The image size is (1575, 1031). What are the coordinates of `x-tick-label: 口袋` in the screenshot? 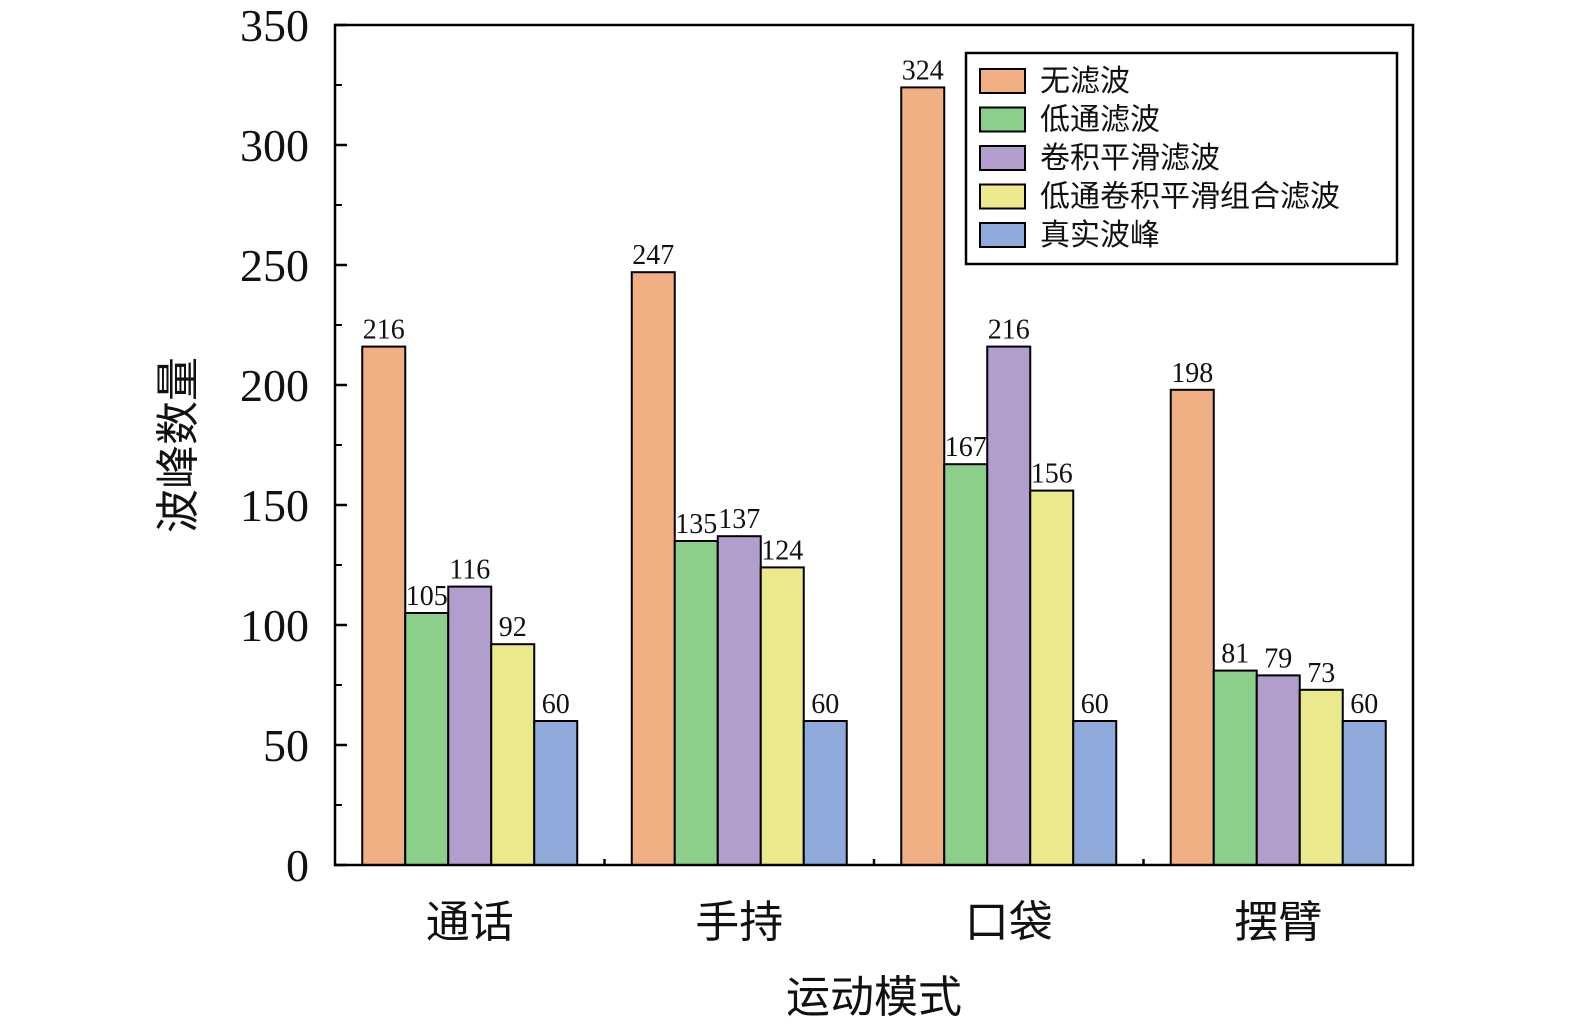 It's located at (1009, 922).